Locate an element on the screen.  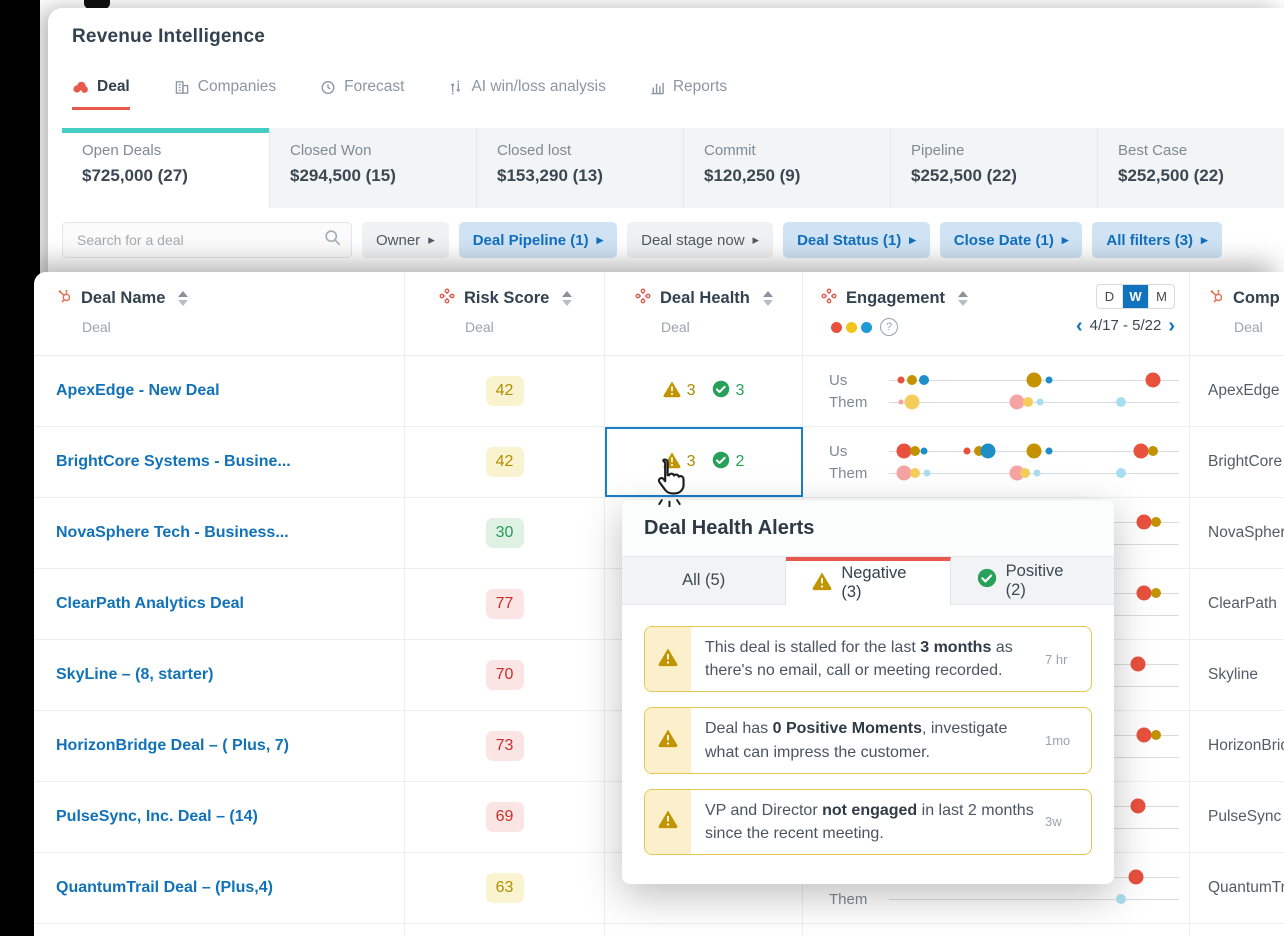
risk-score-badge: 63 is located at coordinates (504, 888).